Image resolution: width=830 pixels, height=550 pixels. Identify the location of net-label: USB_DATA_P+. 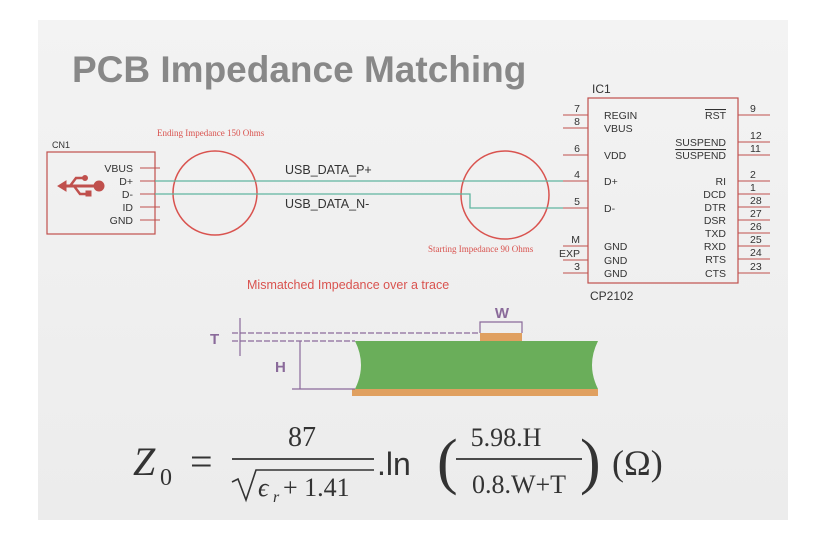
(328, 170).